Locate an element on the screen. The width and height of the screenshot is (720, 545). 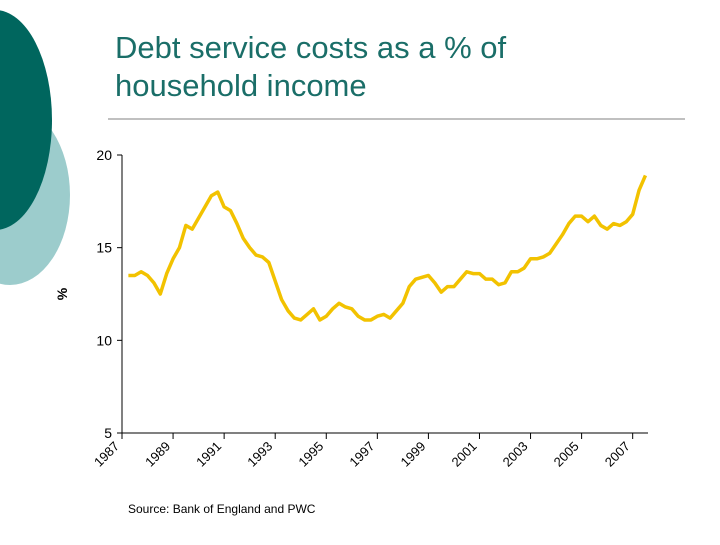
decor-circle-dark is located at coordinates (26, 120).